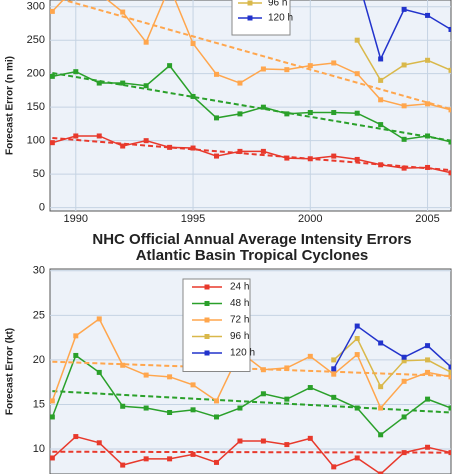 The width and height of the screenshot is (474, 474). I want to click on y-axis-title: Forecast Error (n mi), so click(10, 105).